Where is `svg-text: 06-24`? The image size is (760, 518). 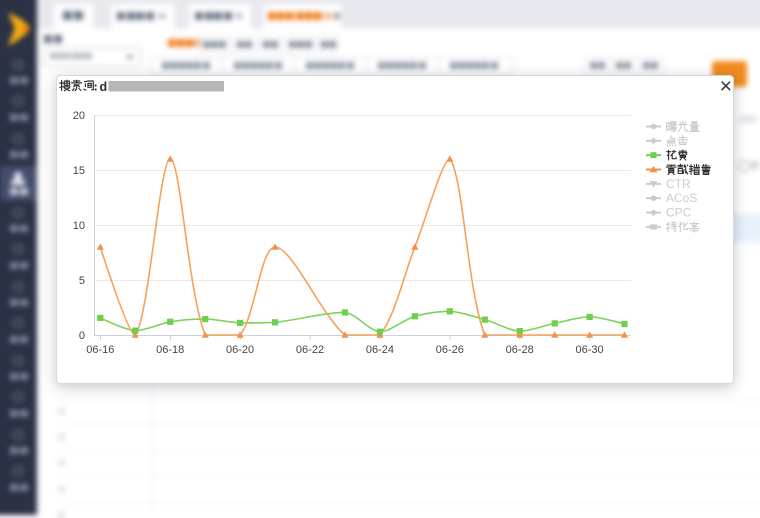
svg-text: 06-24 is located at coordinates (380, 350).